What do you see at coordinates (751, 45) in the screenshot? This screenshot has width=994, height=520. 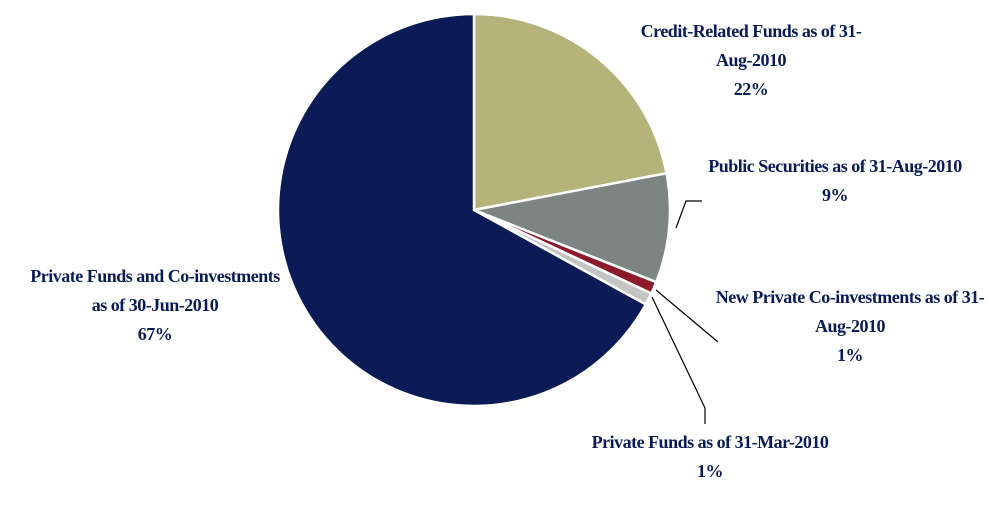 I see `category-label: Credit-Related Funds as of 31-Aug-2010` at bounding box center [751, 45].